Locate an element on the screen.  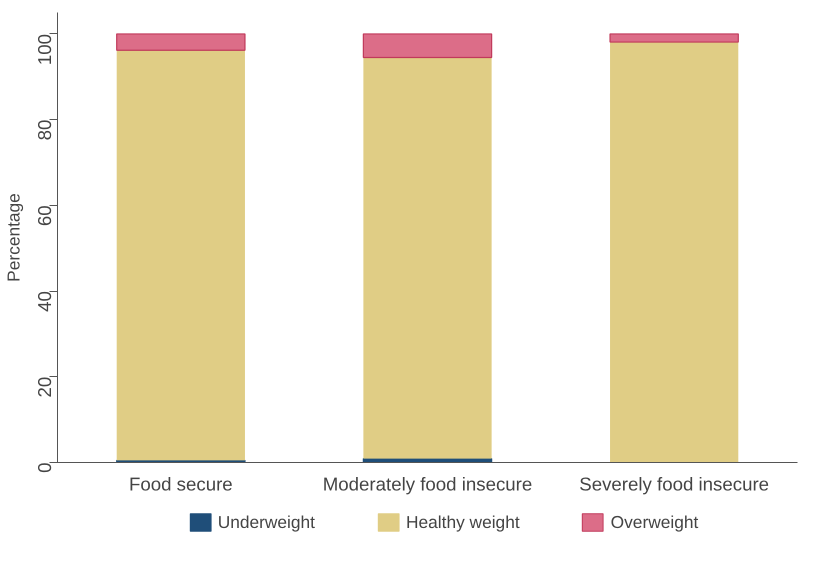
x-tick-label: Moderately food insecure is located at coordinates (427, 484).